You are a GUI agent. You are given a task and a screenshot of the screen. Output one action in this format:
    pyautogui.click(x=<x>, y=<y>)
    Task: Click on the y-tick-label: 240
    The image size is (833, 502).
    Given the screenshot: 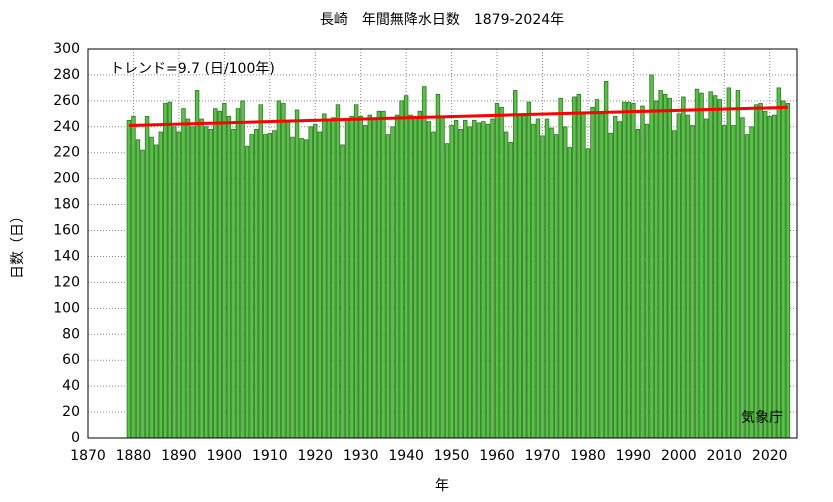 What is the action you would take?
    pyautogui.click(x=66, y=127)
    